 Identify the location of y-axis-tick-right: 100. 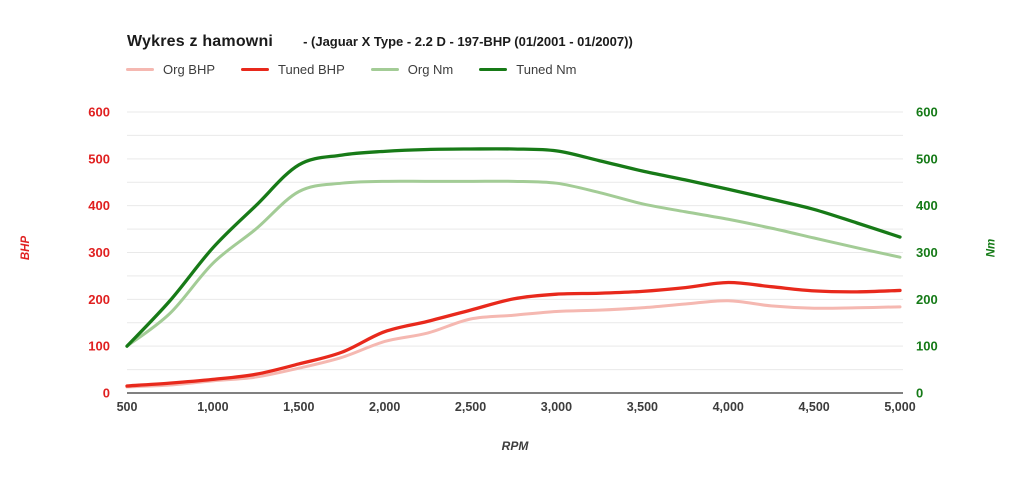
(927, 346).